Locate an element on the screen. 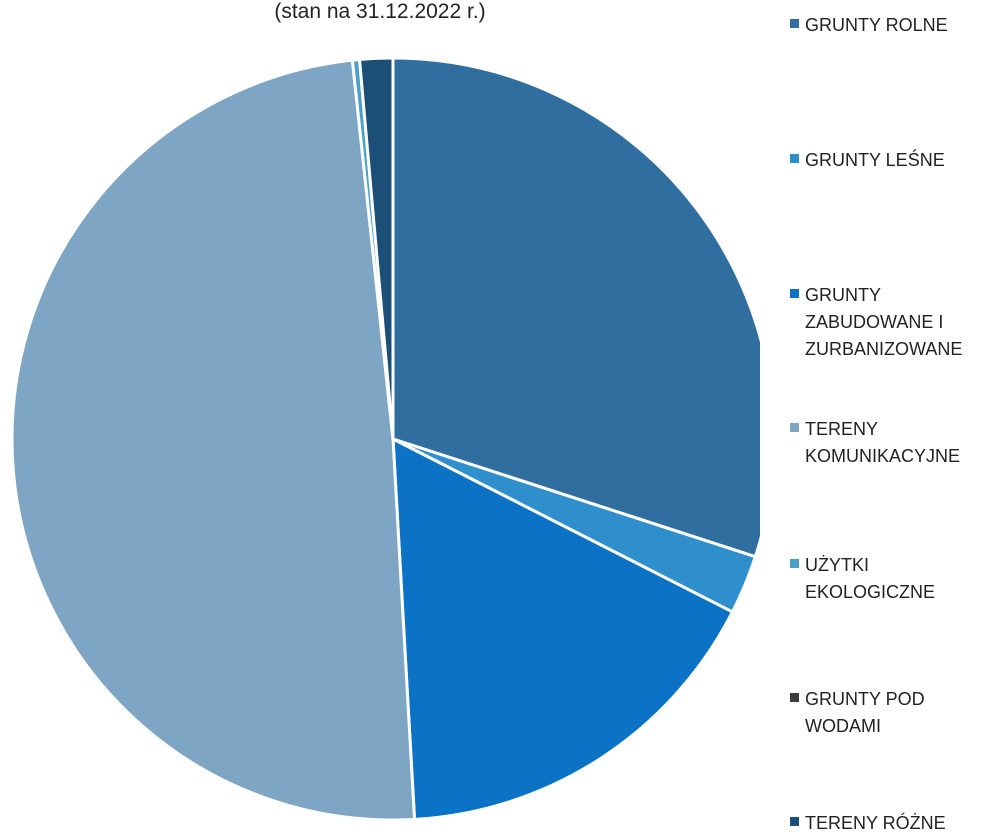 The width and height of the screenshot is (988, 840). legend-item: GRUNTY ZABUDOWANE I ZURBANIZOWANE is located at coordinates (889, 322).